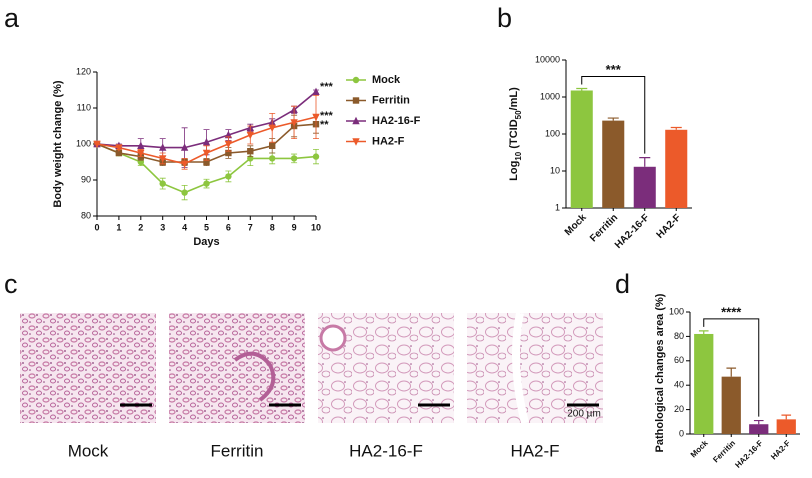 The width and height of the screenshot is (812, 478). I want to click on y-tick-label: 20, so click(679, 409).